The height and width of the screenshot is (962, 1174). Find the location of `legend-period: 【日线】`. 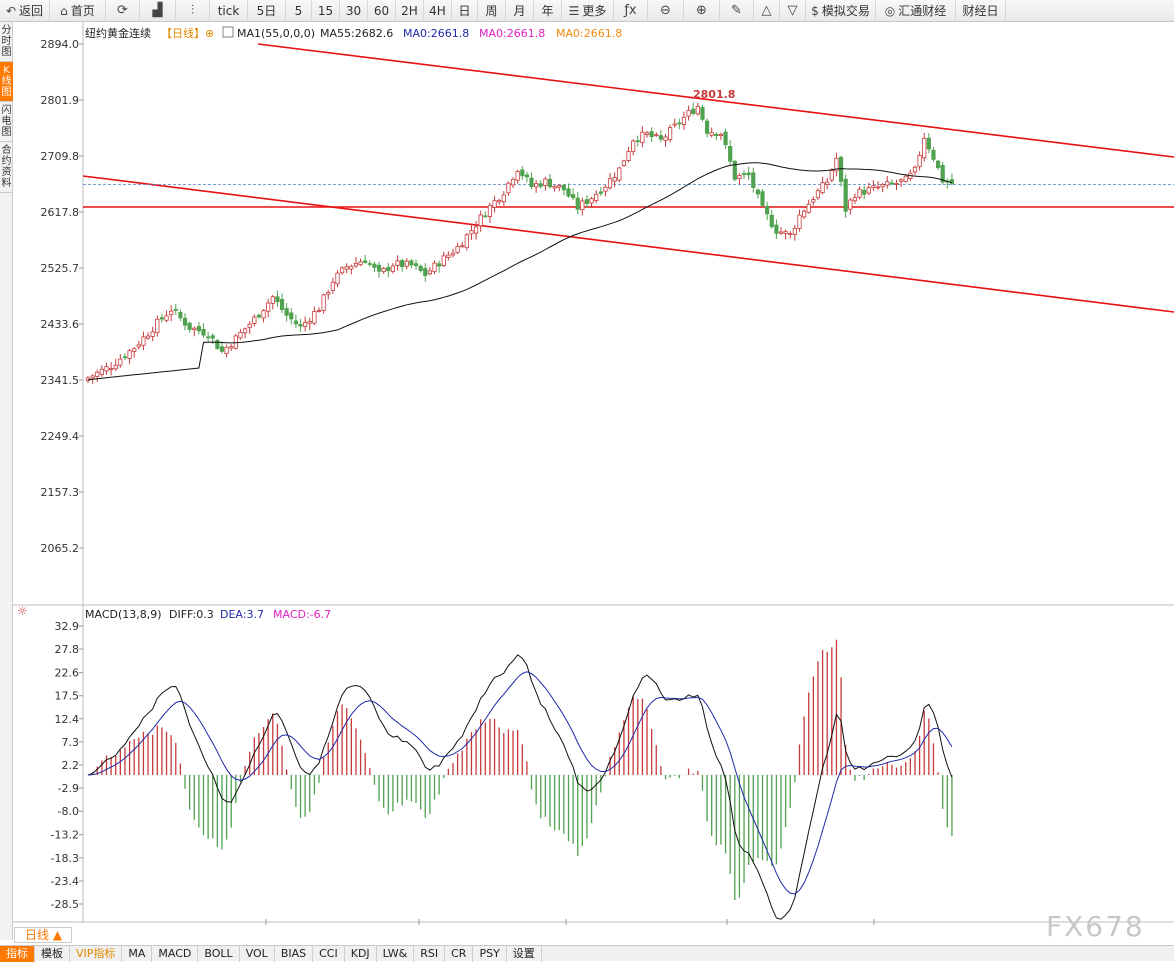

legend-period: 【日线】 is located at coordinates (183, 33).